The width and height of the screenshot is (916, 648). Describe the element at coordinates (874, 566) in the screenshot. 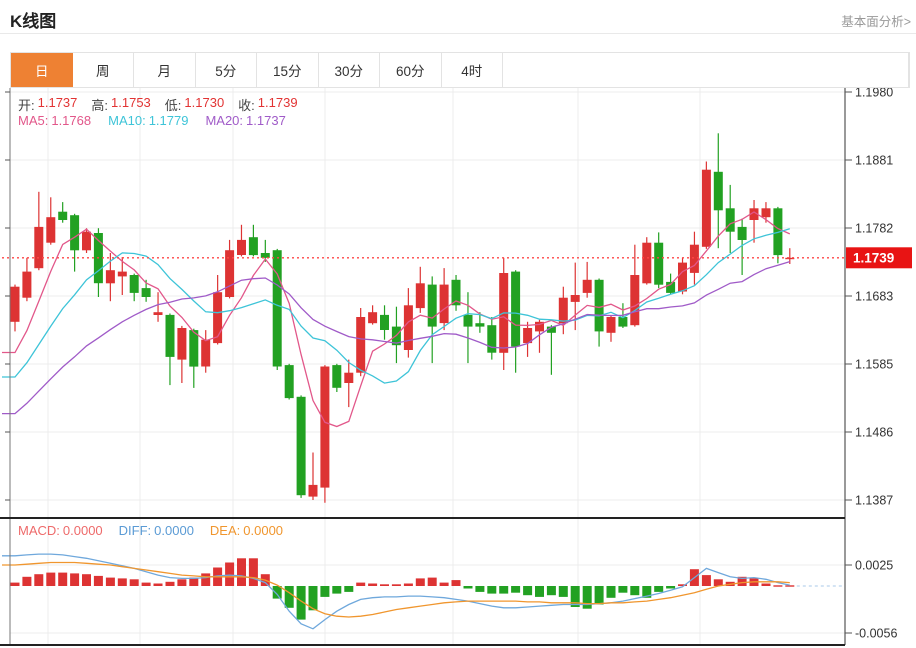

I see `svg-text: 0.0025` at that location.